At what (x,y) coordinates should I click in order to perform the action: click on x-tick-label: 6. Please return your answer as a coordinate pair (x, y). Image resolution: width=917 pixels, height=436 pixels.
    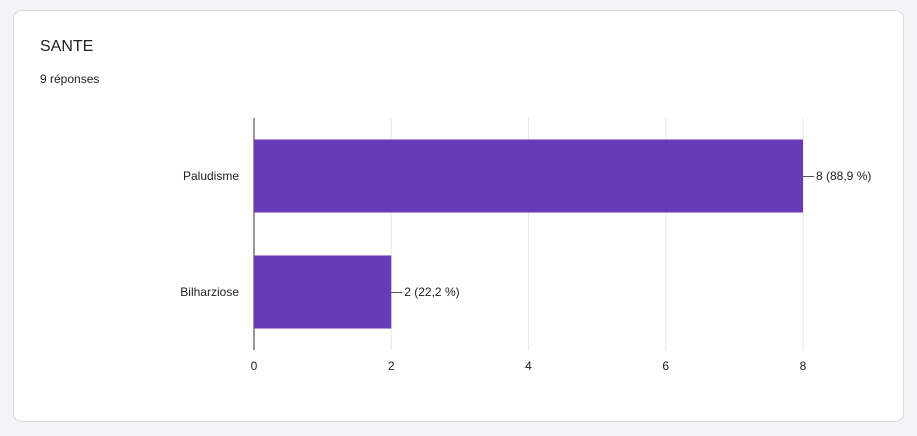
    Looking at the image, I should click on (665, 366).